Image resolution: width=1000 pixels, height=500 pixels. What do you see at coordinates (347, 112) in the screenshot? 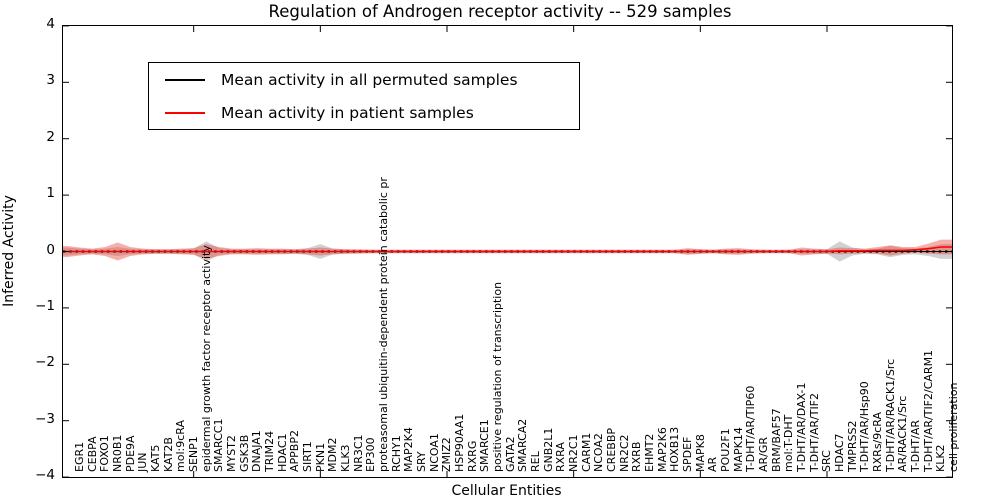
I see `legend-label-patient: Mean activity in patient samples` at bounding box center [347, 112].